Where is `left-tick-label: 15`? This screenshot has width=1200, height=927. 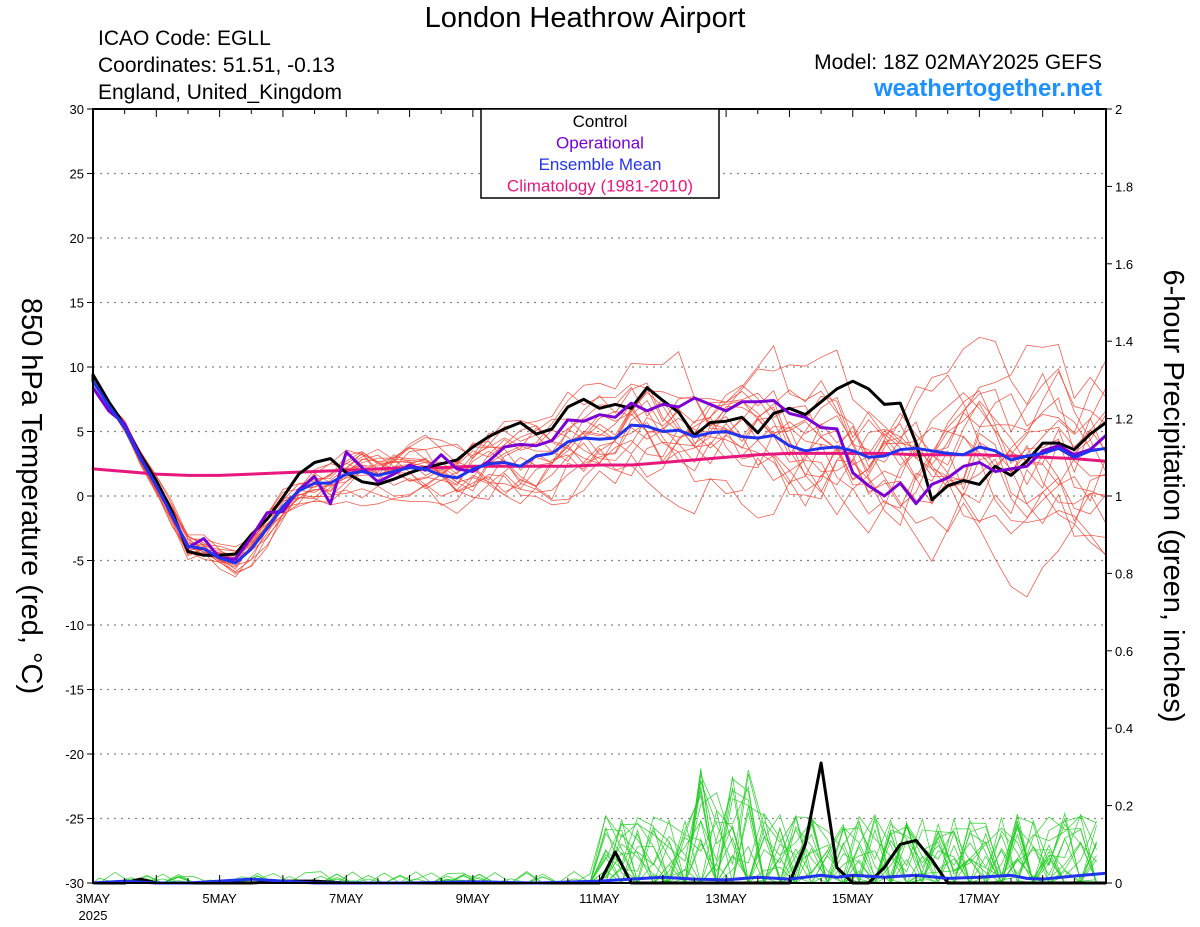 left-tick-label: 15 is located at coordinates (77, 303).